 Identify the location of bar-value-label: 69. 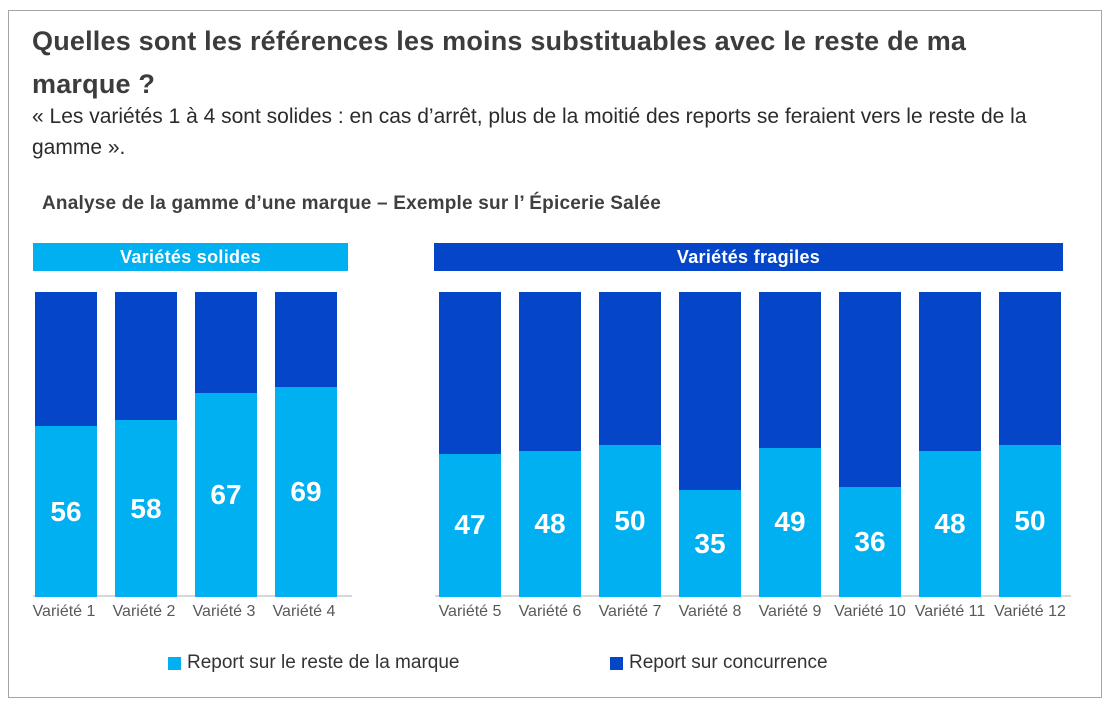
(306, 491).